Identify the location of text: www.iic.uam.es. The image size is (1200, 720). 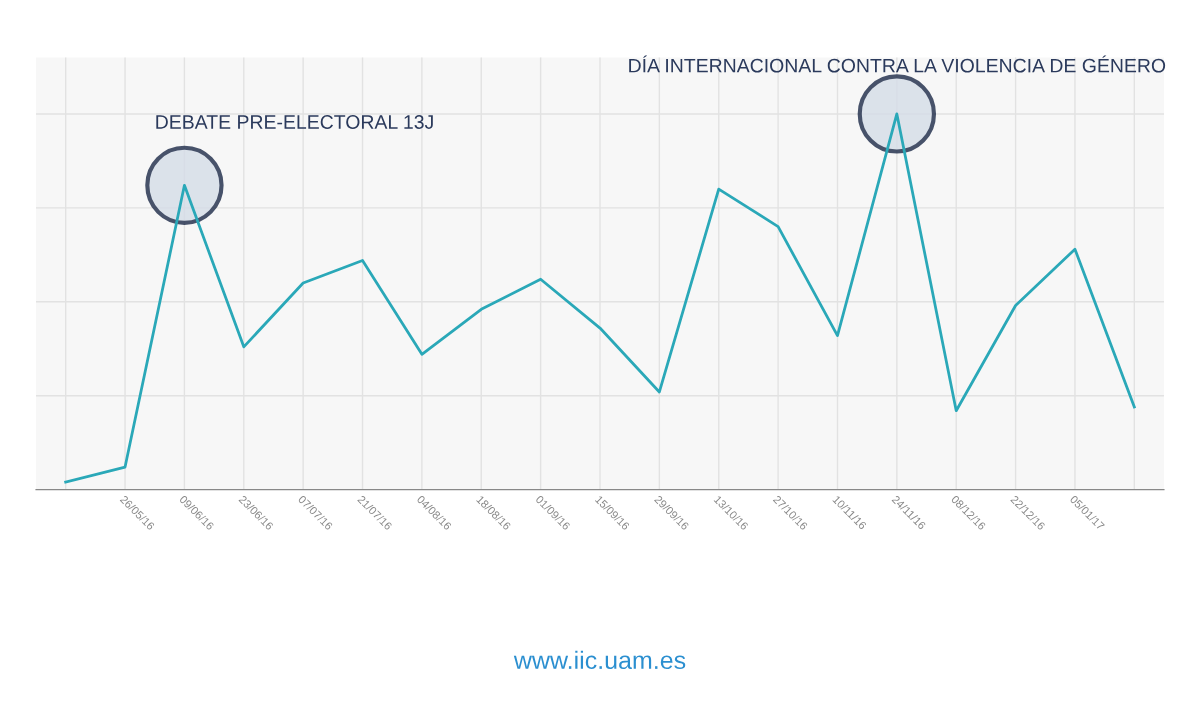
(599, 660).